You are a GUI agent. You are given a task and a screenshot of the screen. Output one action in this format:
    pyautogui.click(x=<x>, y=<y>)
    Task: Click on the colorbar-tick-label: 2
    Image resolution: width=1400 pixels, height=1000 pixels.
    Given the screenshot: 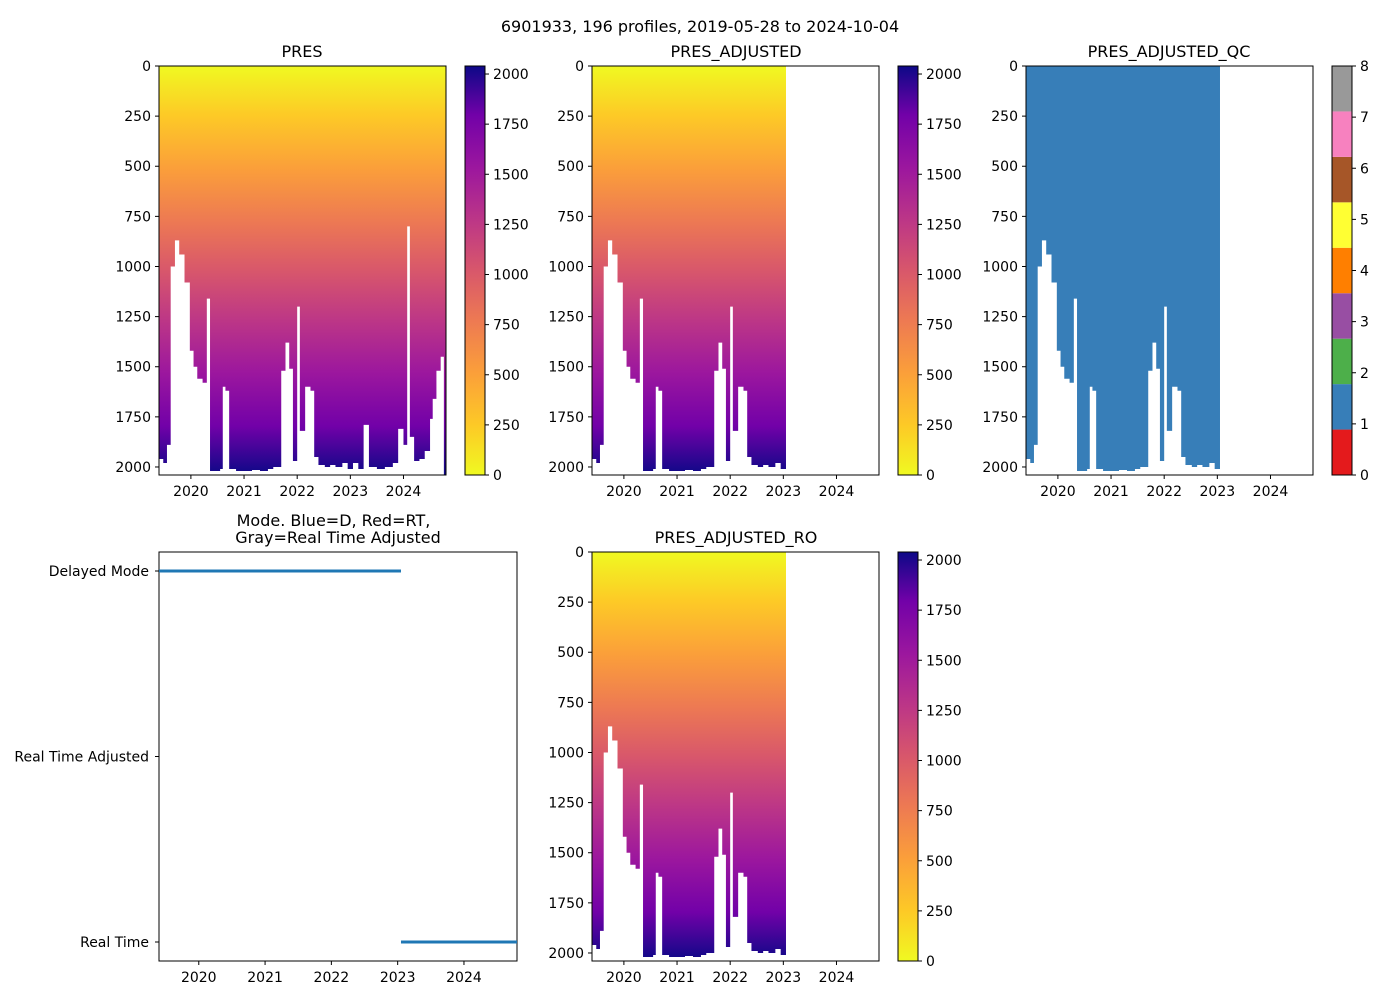 What is the action you would take?
    pyautogui.click(x=1364, y=374)
    